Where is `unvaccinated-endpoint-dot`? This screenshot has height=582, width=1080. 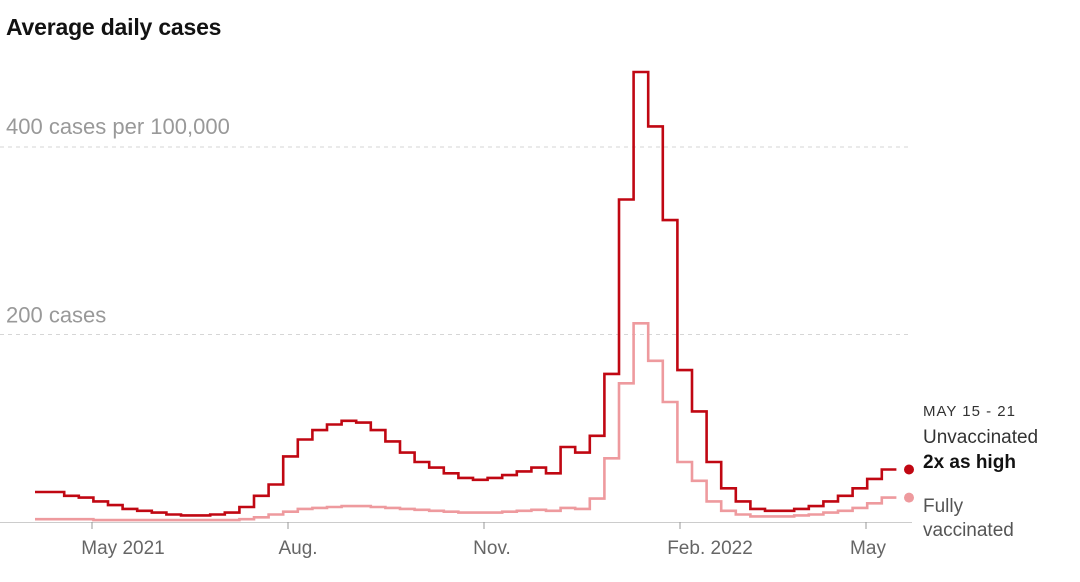
unvaccinated-endpoint-dot is located at coordinates (909, 469).